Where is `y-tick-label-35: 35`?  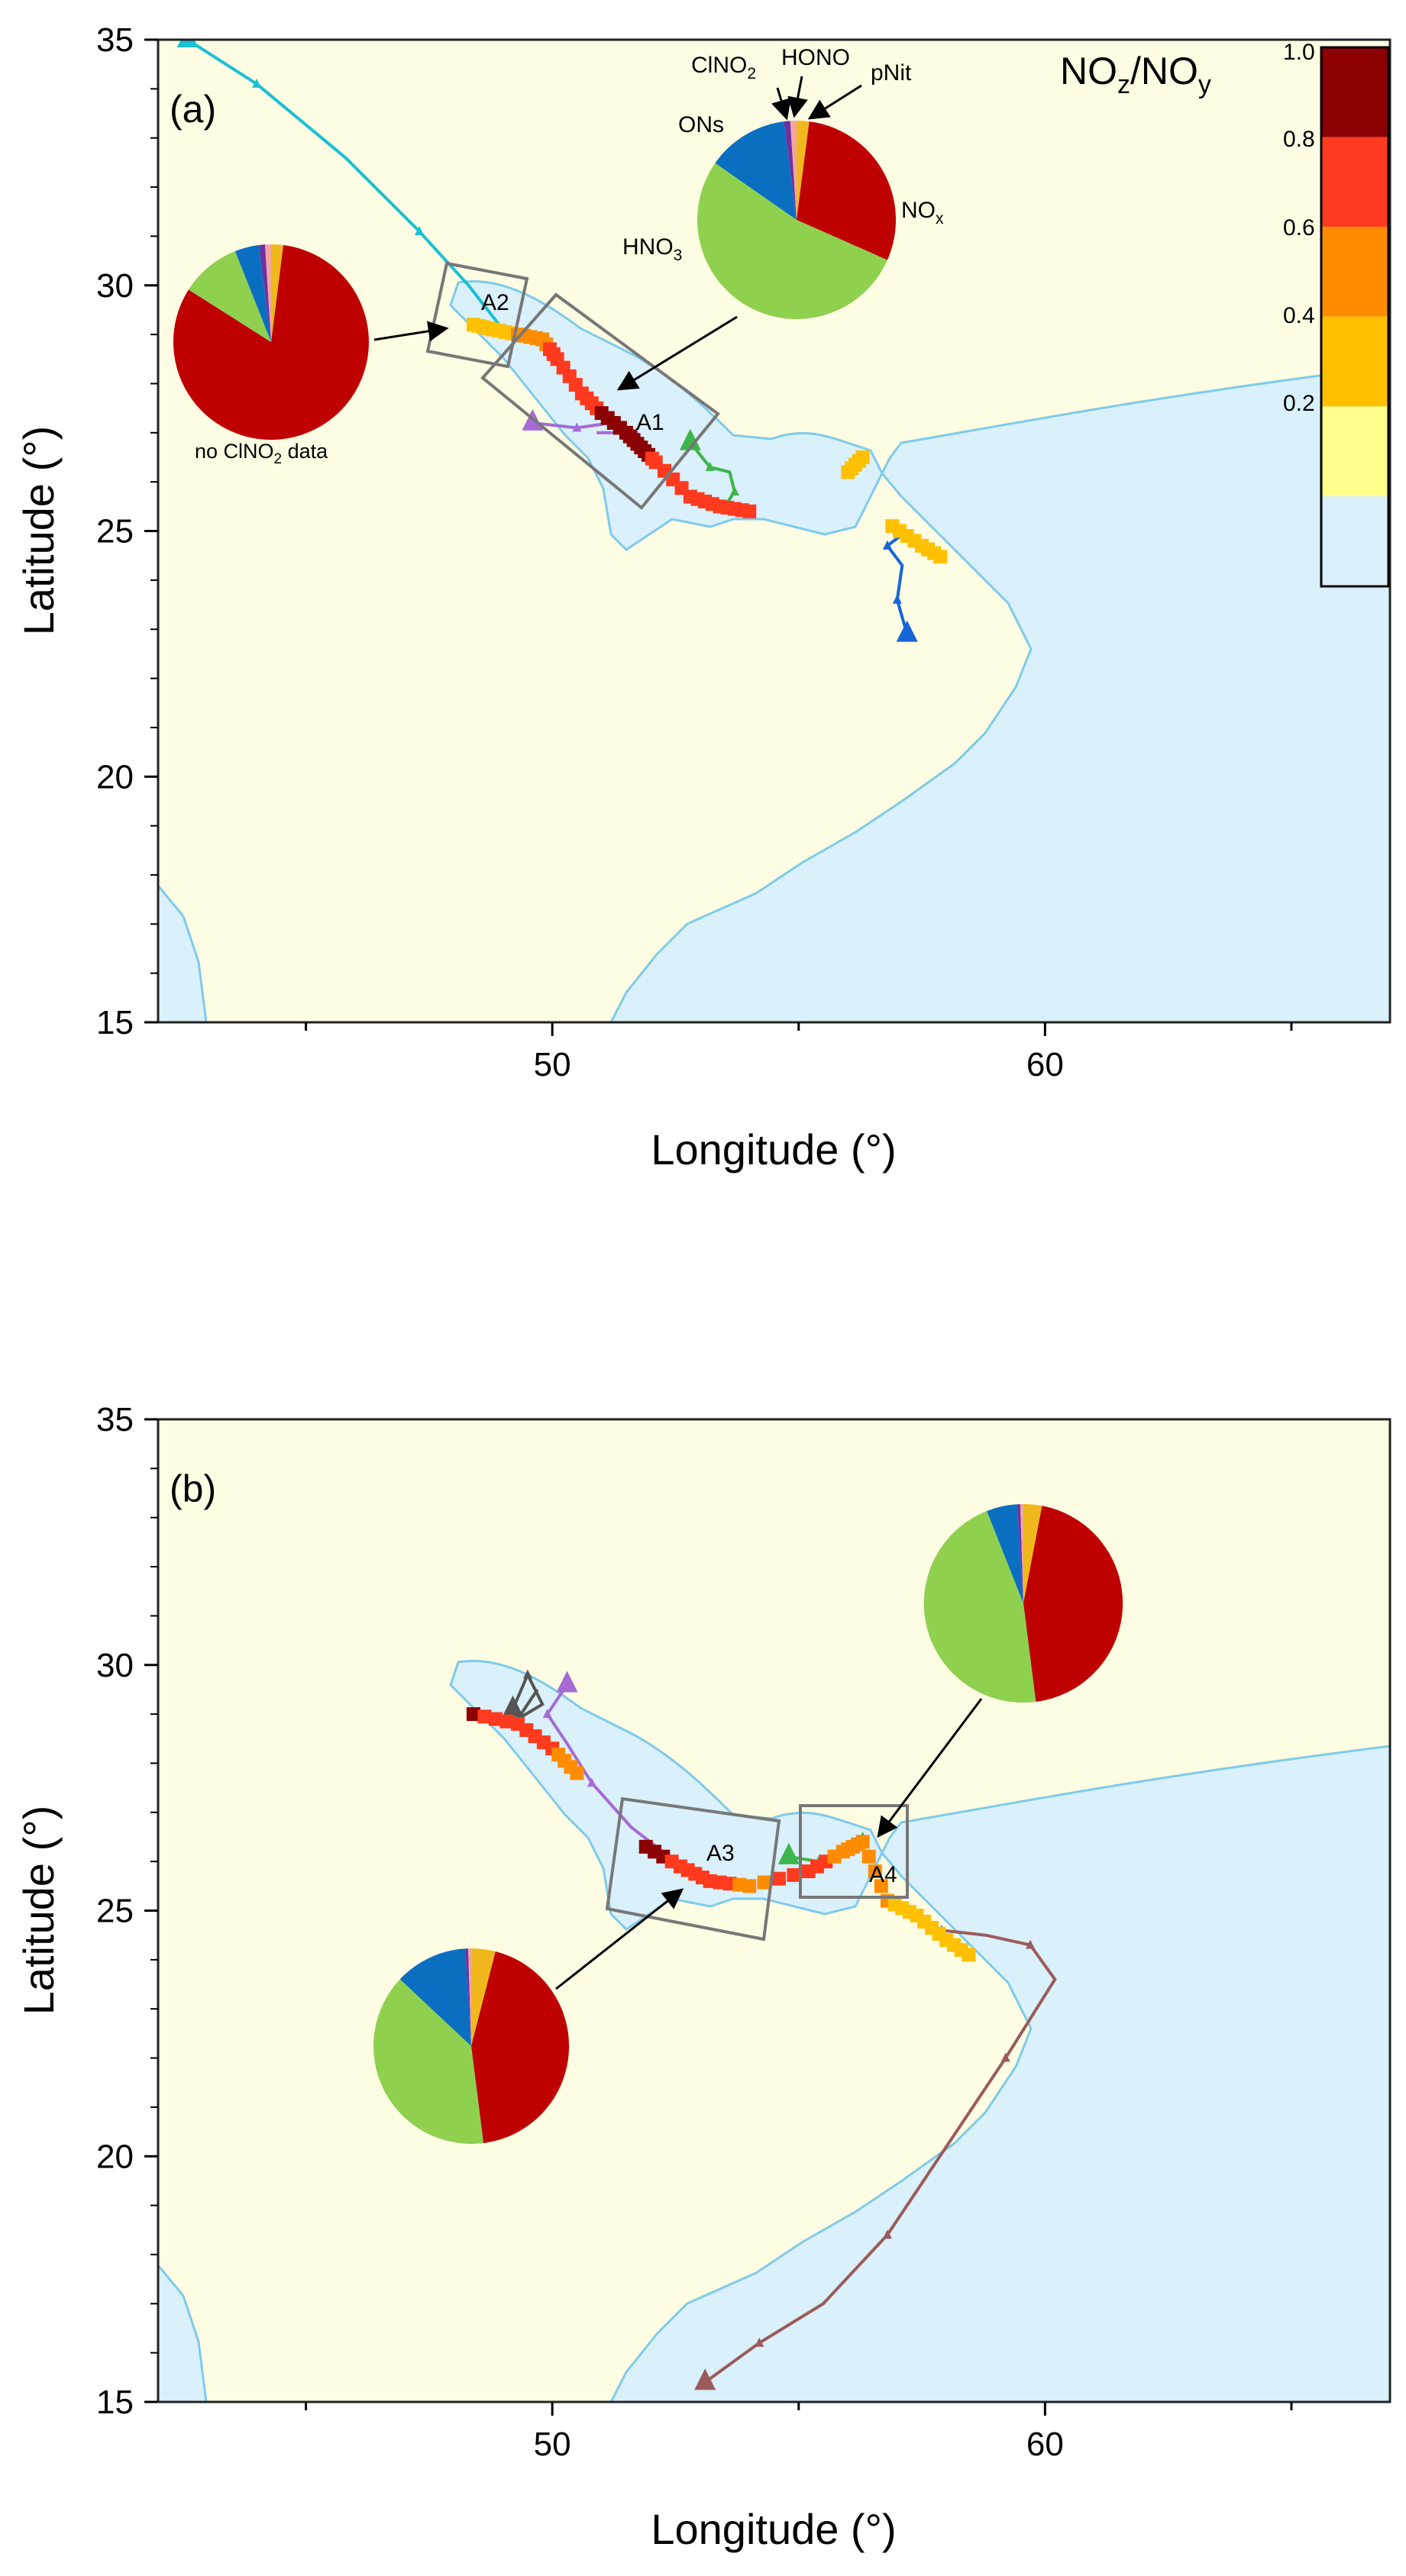
y-tick-label-35: 35 is located at coordinates (115, 40).